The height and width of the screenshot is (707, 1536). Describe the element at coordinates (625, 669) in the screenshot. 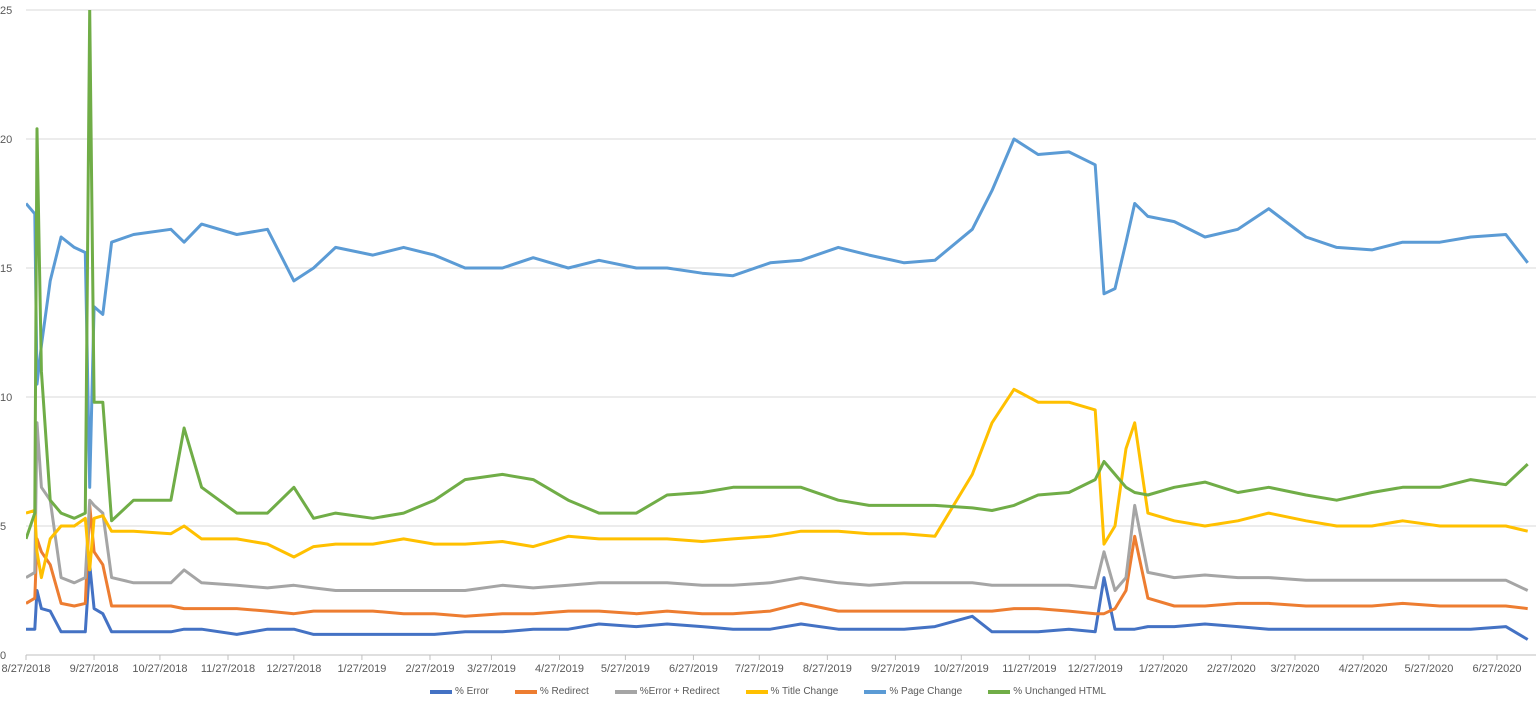

I see `x-tick-label: 5/27/2019` at that location.